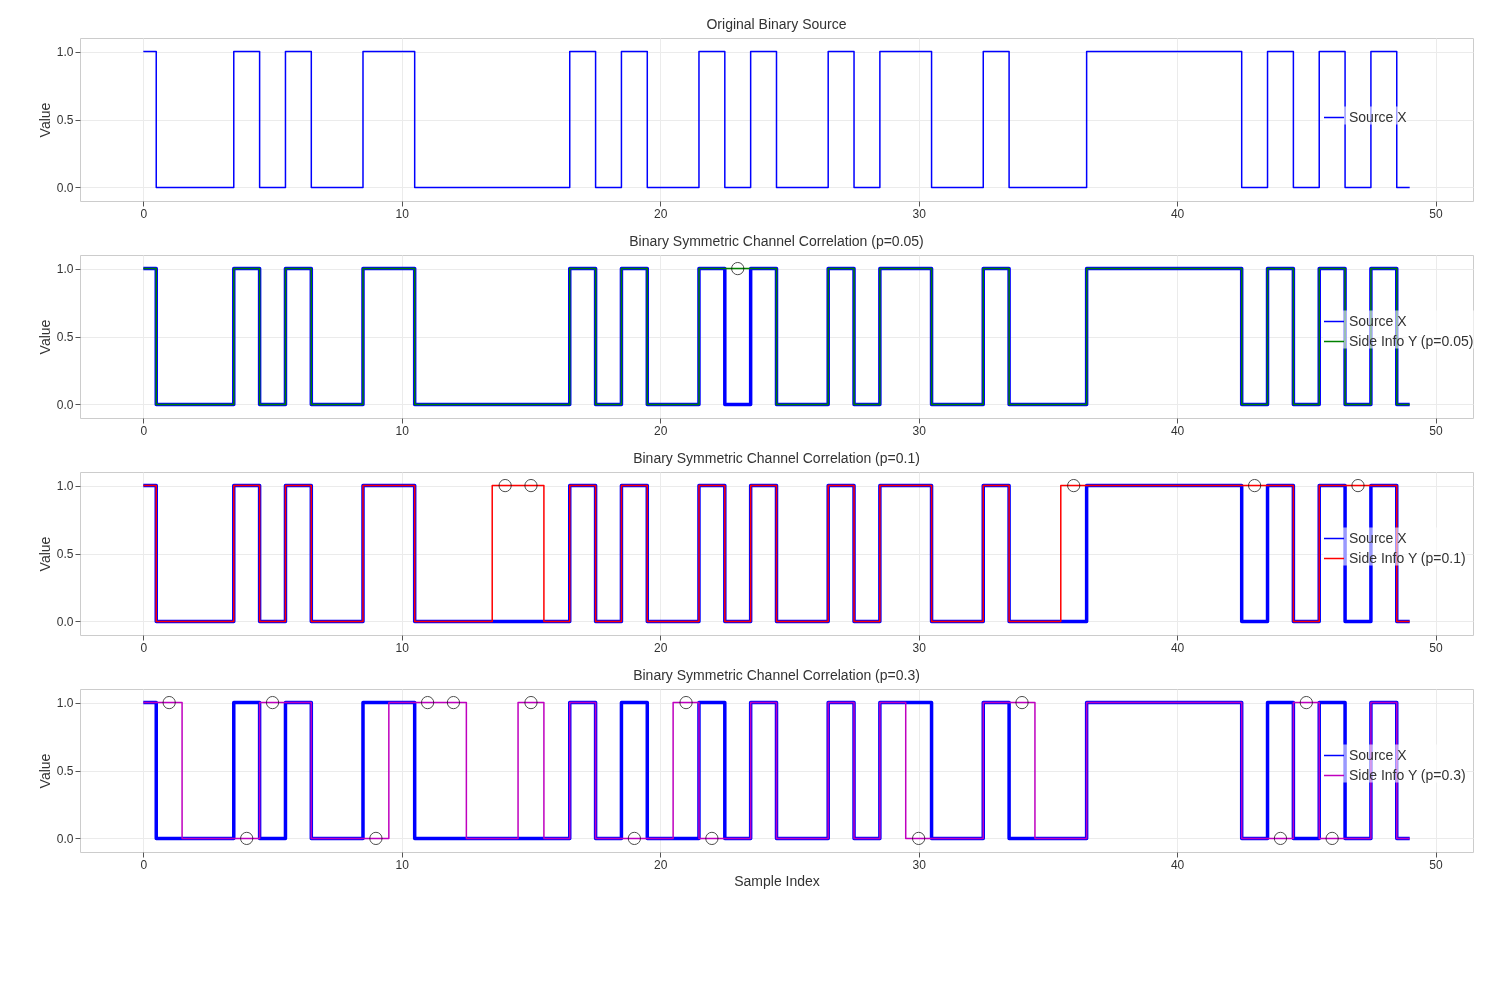 This screenshot has height=1000, width=1500. I want to click on chart-title: Original Binary Source, so click(776, 24).